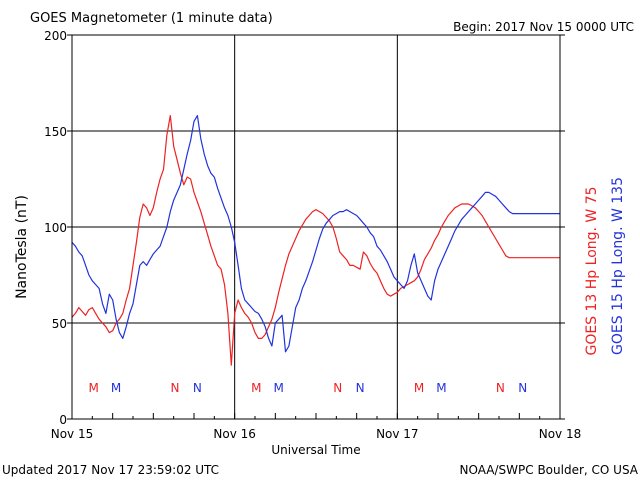 The image size is (640, 480). Describe the element at coordinates (22, 247) in the screenshot. I see `y-axis-label: NanoTesla (nT)` at that location.